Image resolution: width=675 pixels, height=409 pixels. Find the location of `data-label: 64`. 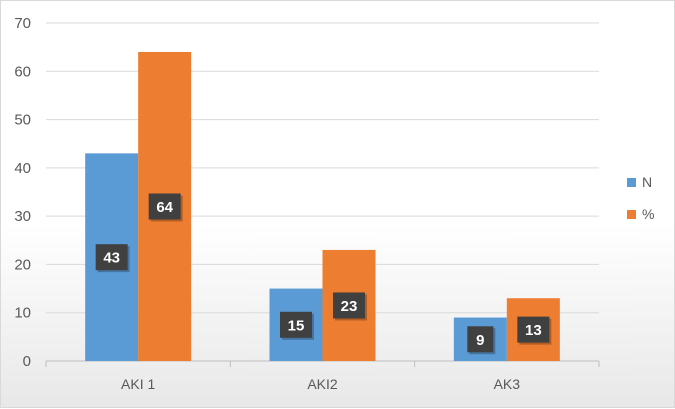

data-label: 64 is located at coordinates (164, 207).